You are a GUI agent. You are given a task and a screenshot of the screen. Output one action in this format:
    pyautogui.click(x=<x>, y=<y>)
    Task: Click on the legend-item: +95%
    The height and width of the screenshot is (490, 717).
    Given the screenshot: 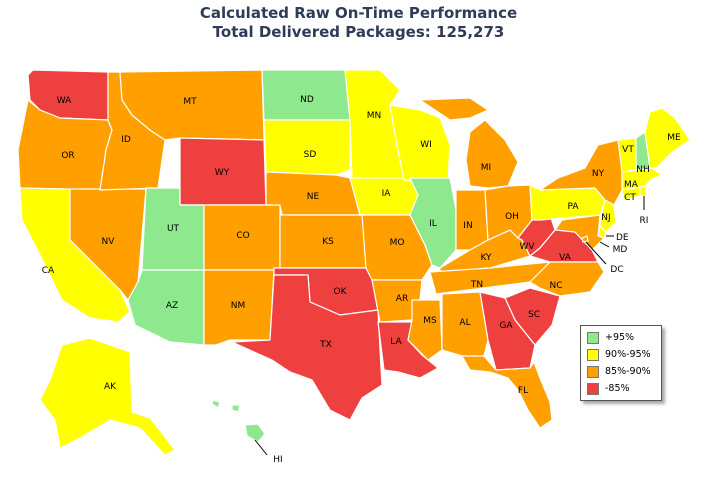 What is the action you would take?
    pyautogui.click(x=624, y=337)
    